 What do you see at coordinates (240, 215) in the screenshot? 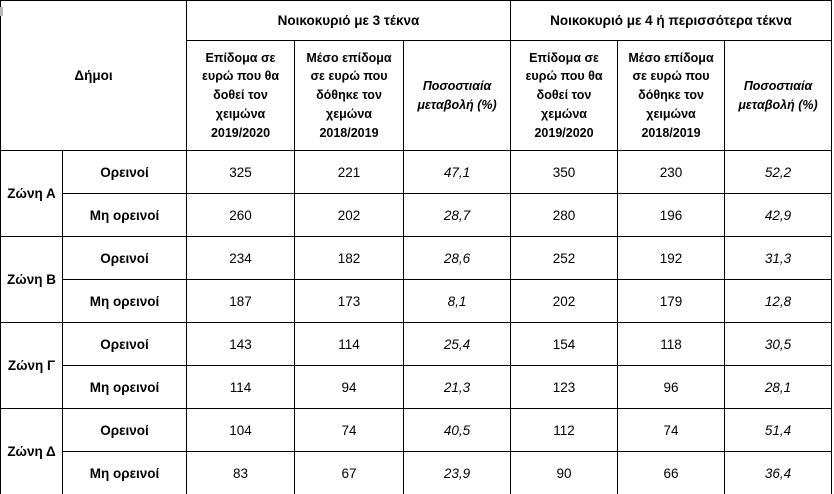
I see `value-cell: 260` at bounding box center [240, 215].